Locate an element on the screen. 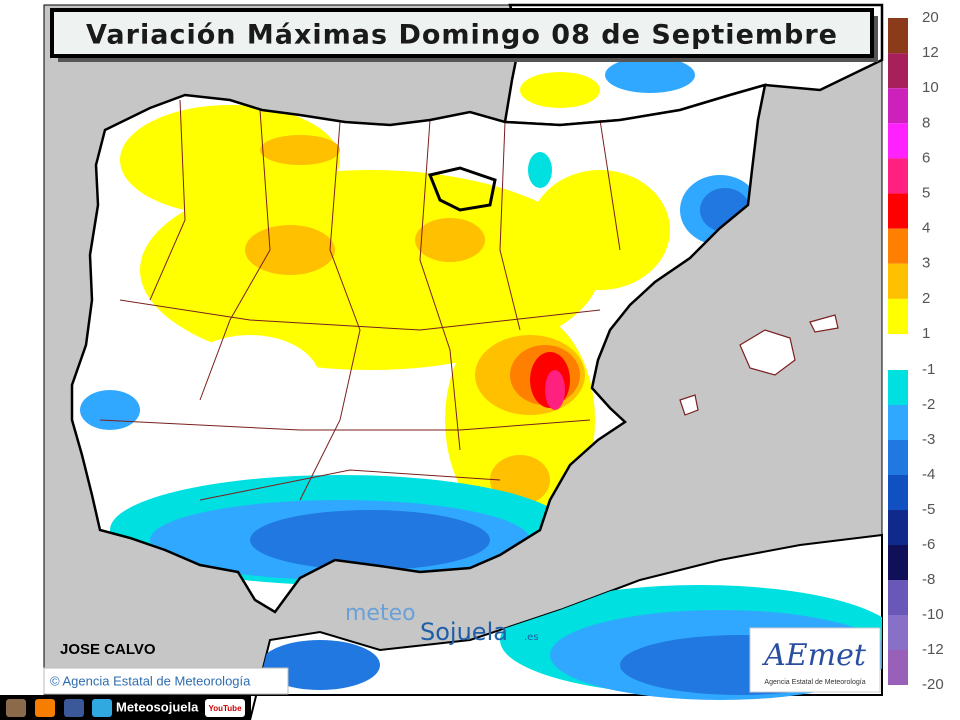 The image size is (960, 720). legend-label: 6 is located at coordinates (926, 157).